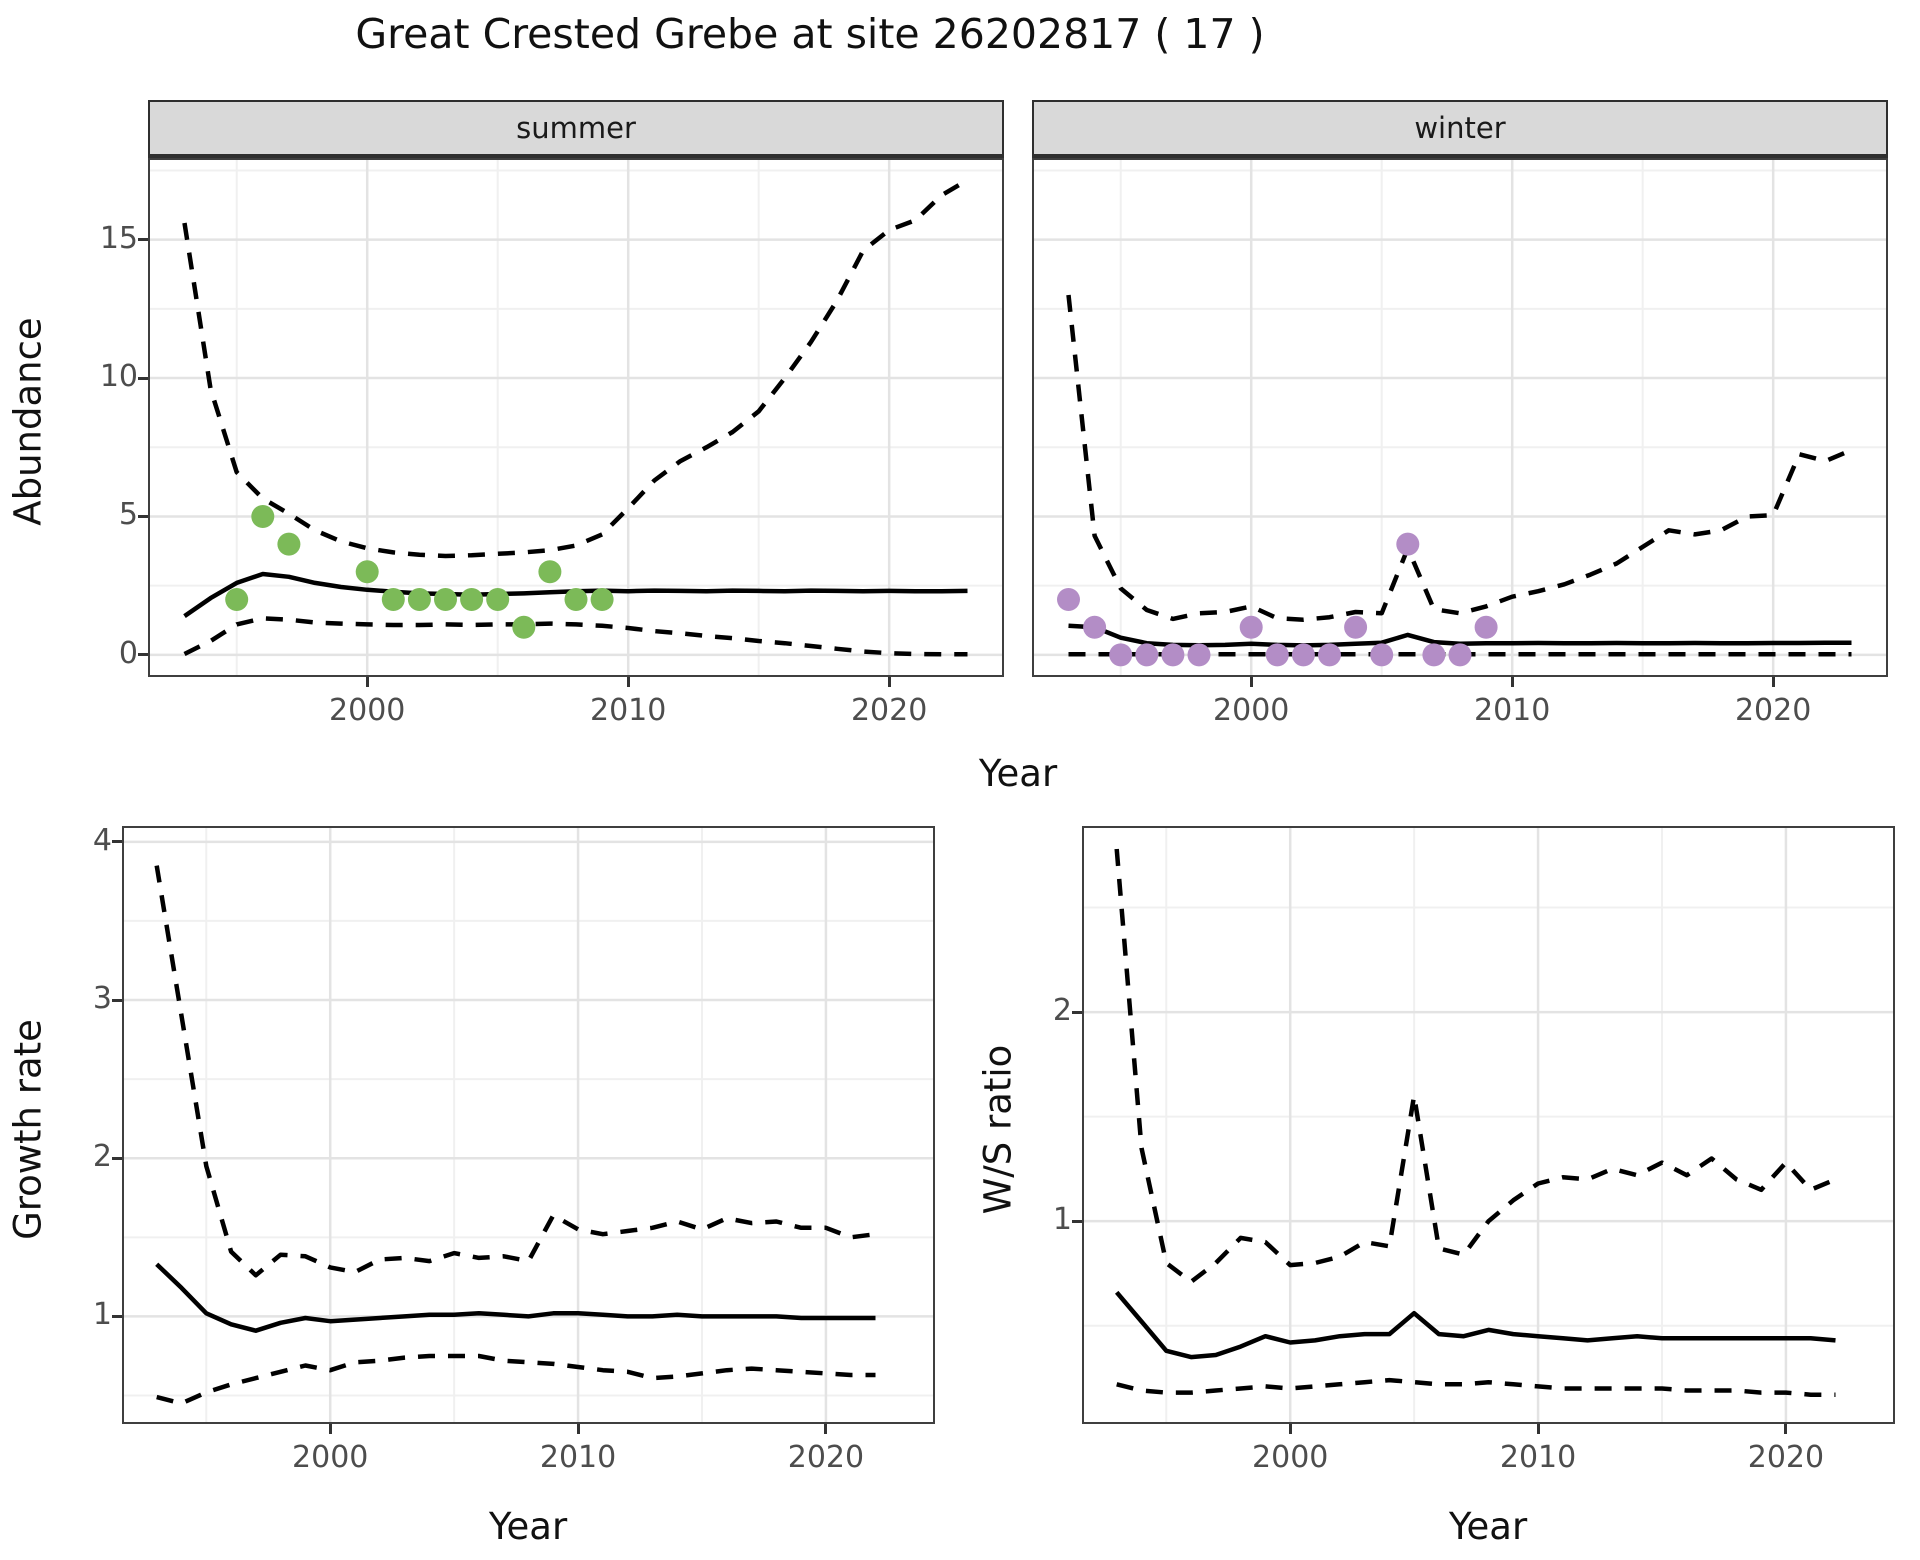 Image resolution: width=1920 pixels, height=1560 pixels. What do you see at coordinates (128, 653) in the screenshot?
I see `y-tick-label: 0` at bounding box center [128, 653].